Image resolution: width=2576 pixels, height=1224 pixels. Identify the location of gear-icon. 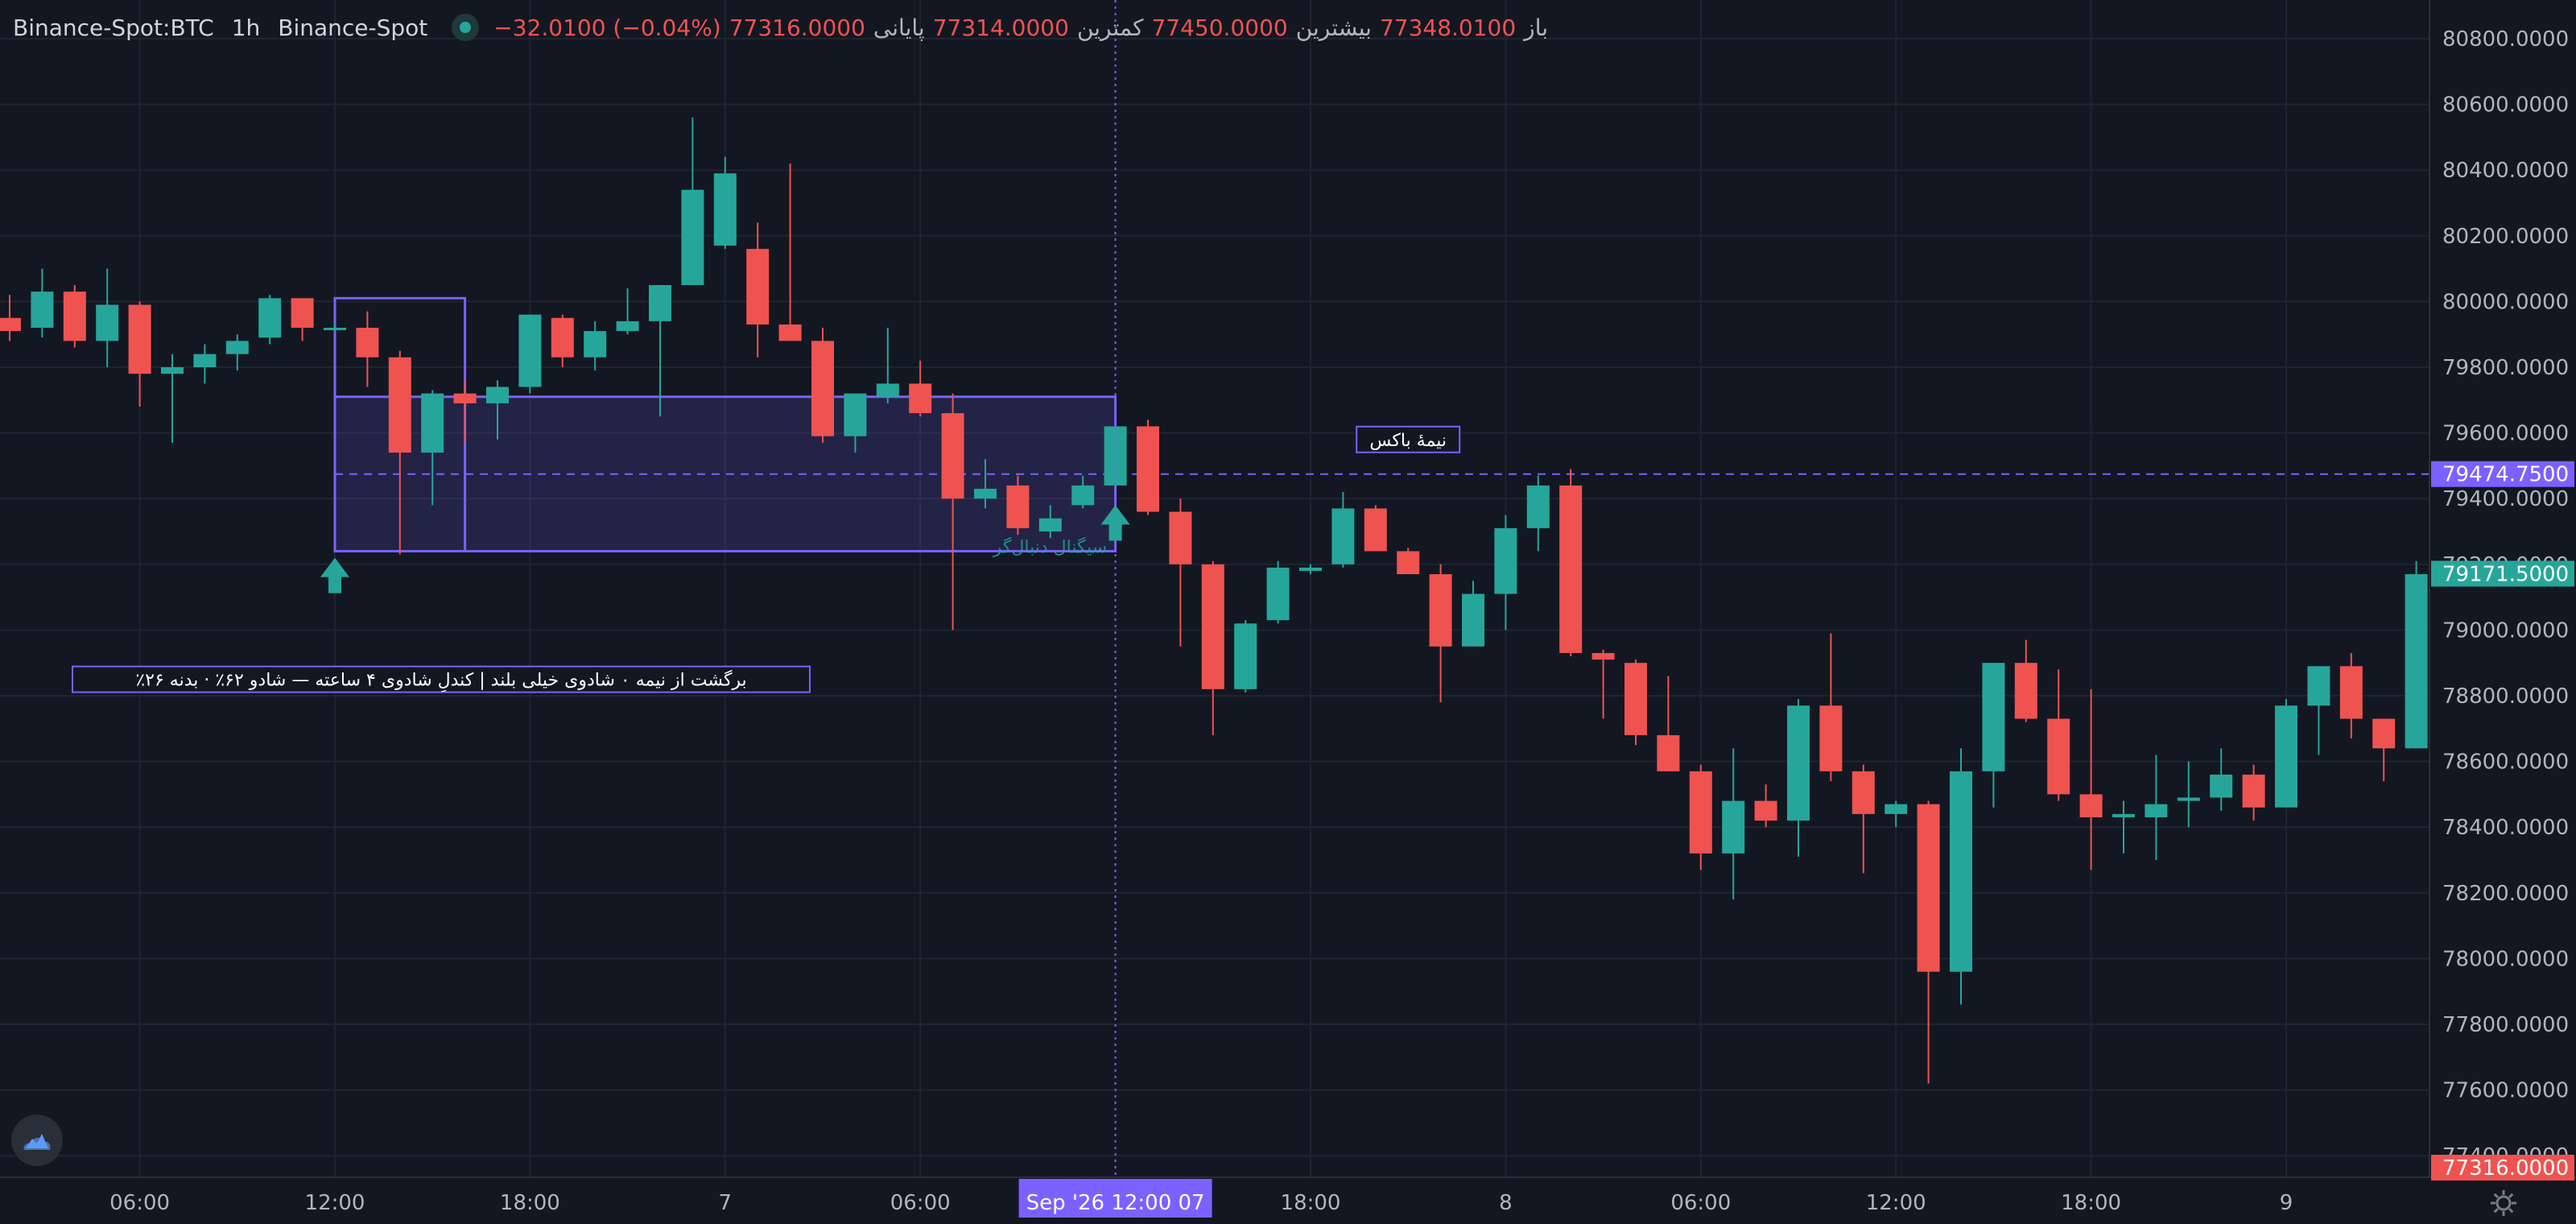
(2503, 1203).